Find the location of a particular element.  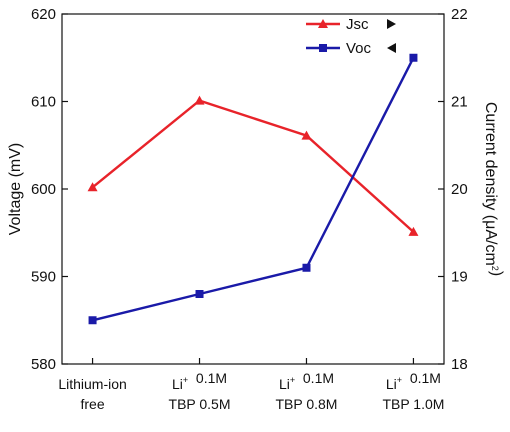

x-category-label: TBP 1.0M is located at coordinates (413, 404).